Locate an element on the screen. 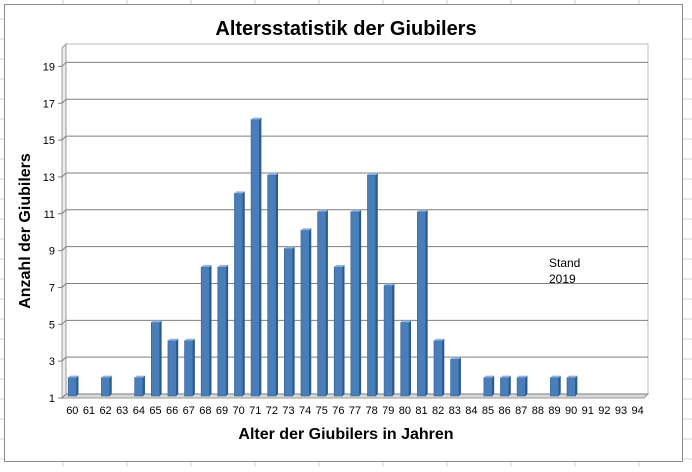 This screenshot has height=472, width=692. y-tick-label: 1 is located at coordinates (52, 399).